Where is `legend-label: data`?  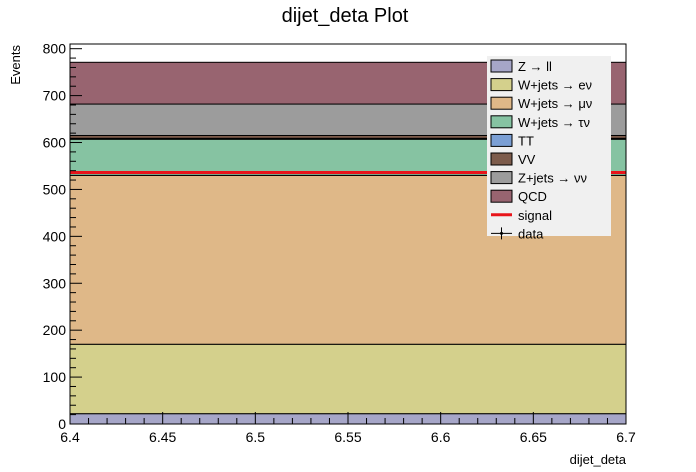
legend-label: data is located at coordinates (531, 233).